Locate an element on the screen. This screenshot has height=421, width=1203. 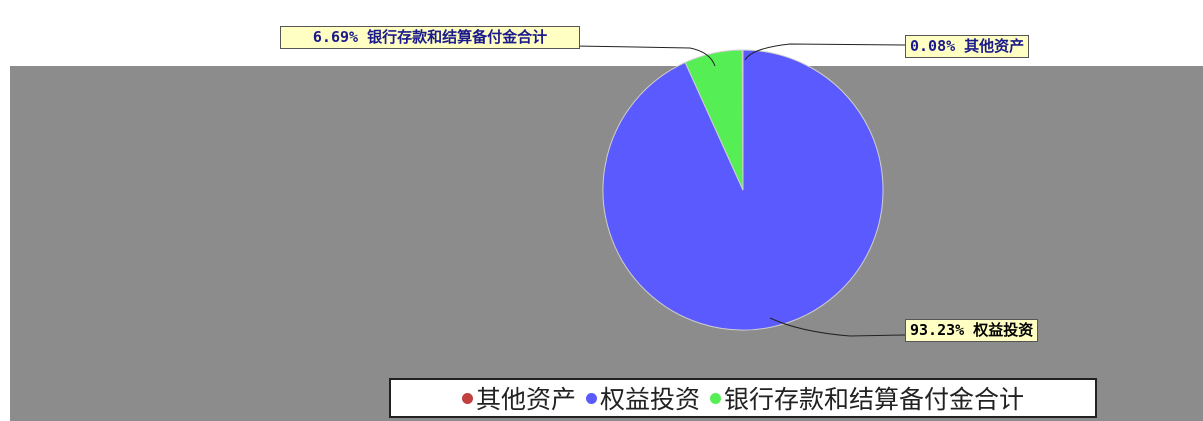
legend-item-bank: 银行存款和结算备付金合计 is located at coordinates (867, 398).